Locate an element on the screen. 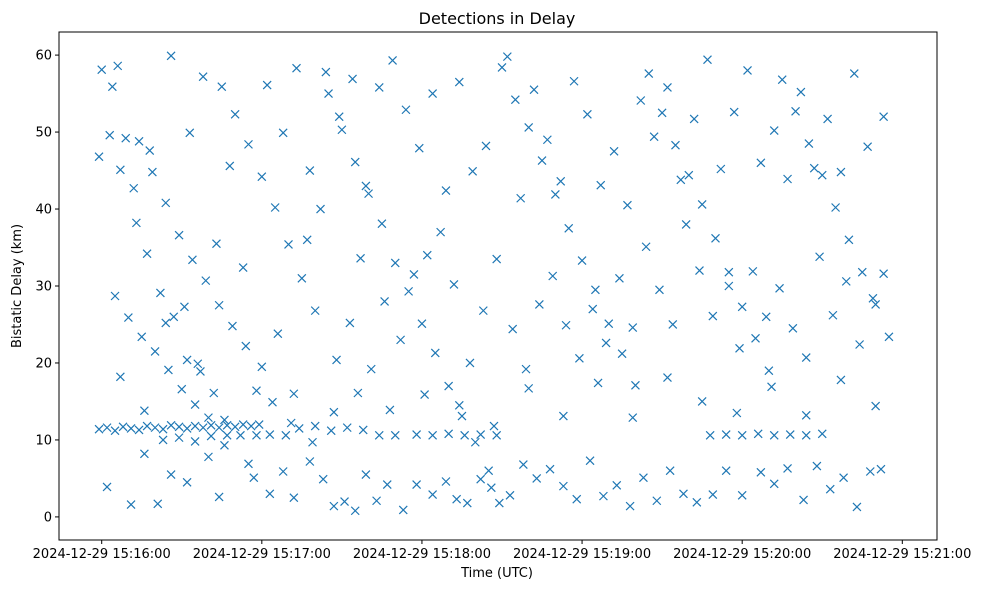  x-tick-label: 2024-12-29 15:21:00 is located at coordinates (902, 554).